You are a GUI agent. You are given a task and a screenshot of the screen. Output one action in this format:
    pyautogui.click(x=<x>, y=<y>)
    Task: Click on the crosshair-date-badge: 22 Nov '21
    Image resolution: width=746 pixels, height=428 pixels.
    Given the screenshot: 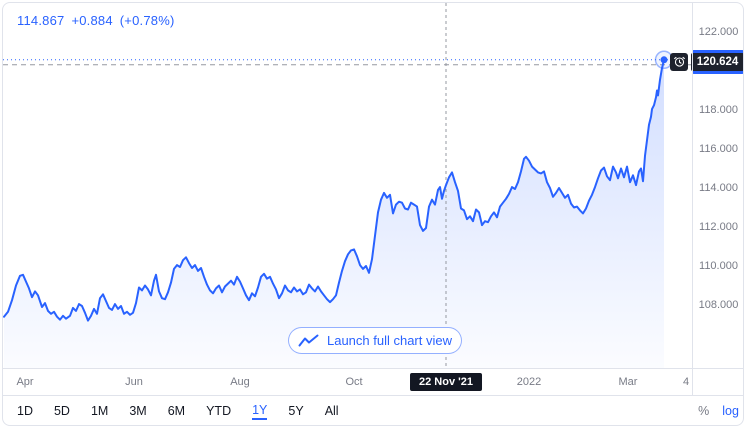 What is the action you would take?
    pyautogui.click(x=446, y=382)
    